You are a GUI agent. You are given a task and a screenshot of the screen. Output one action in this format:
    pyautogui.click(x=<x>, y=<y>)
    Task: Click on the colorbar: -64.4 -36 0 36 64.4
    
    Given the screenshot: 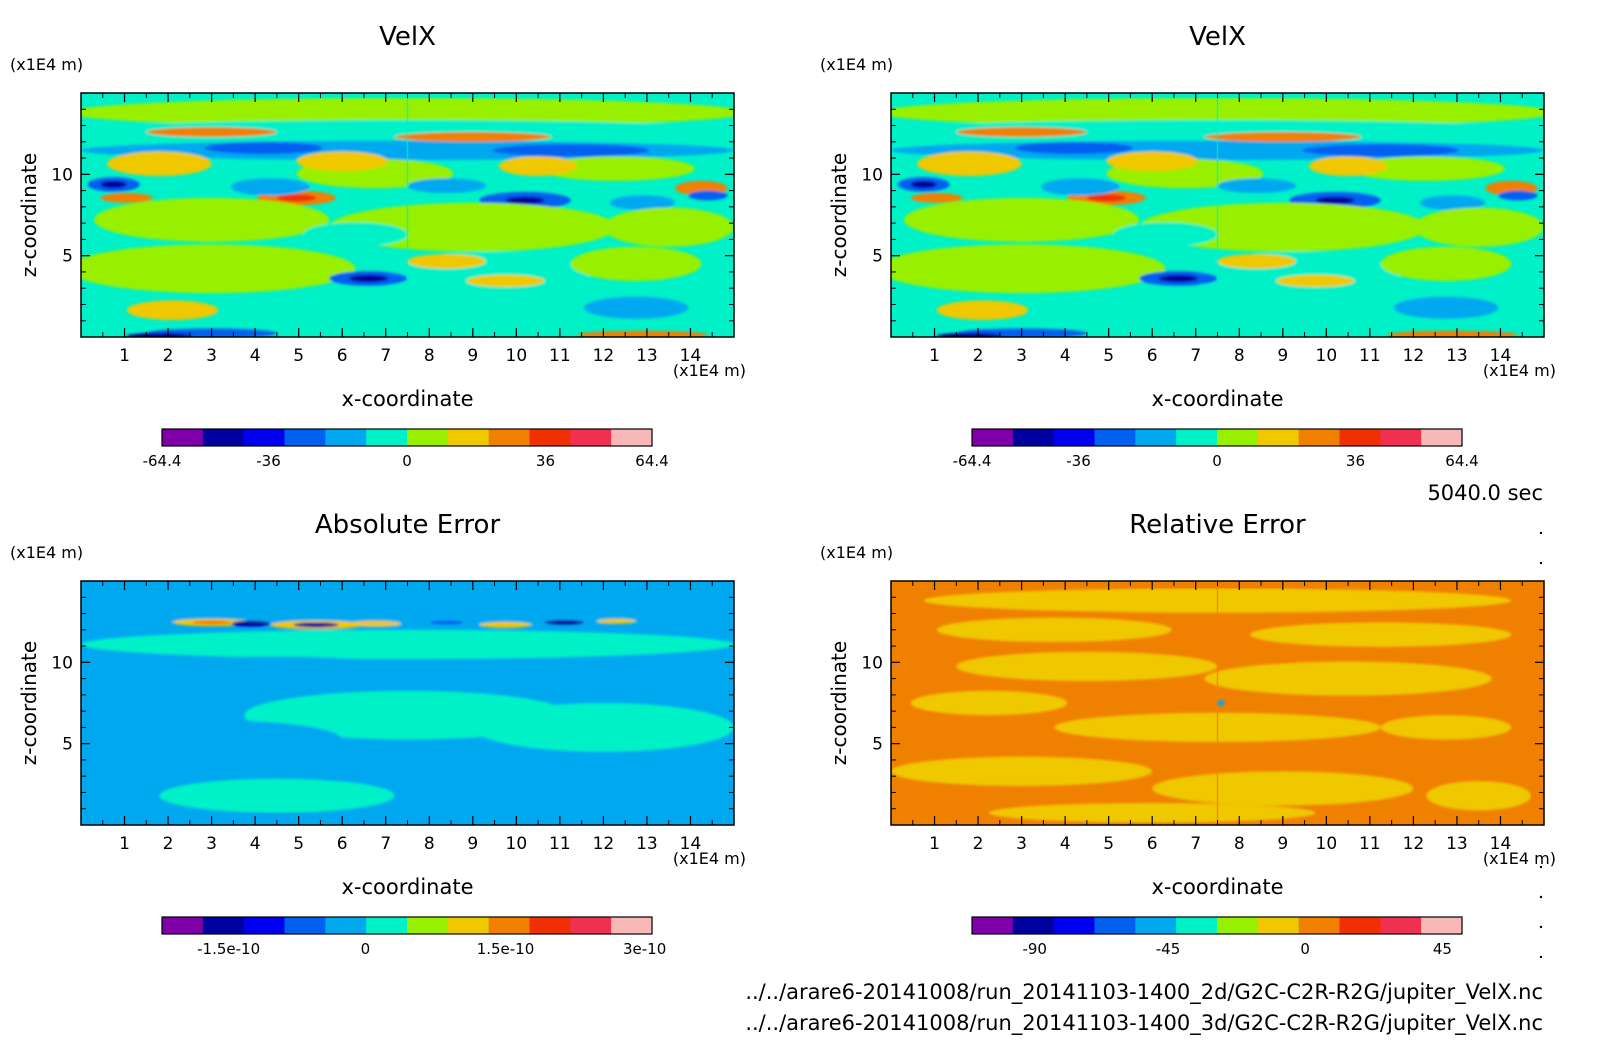 What is the action you would take?
    pyautogui.click(x=406, y=449)
    